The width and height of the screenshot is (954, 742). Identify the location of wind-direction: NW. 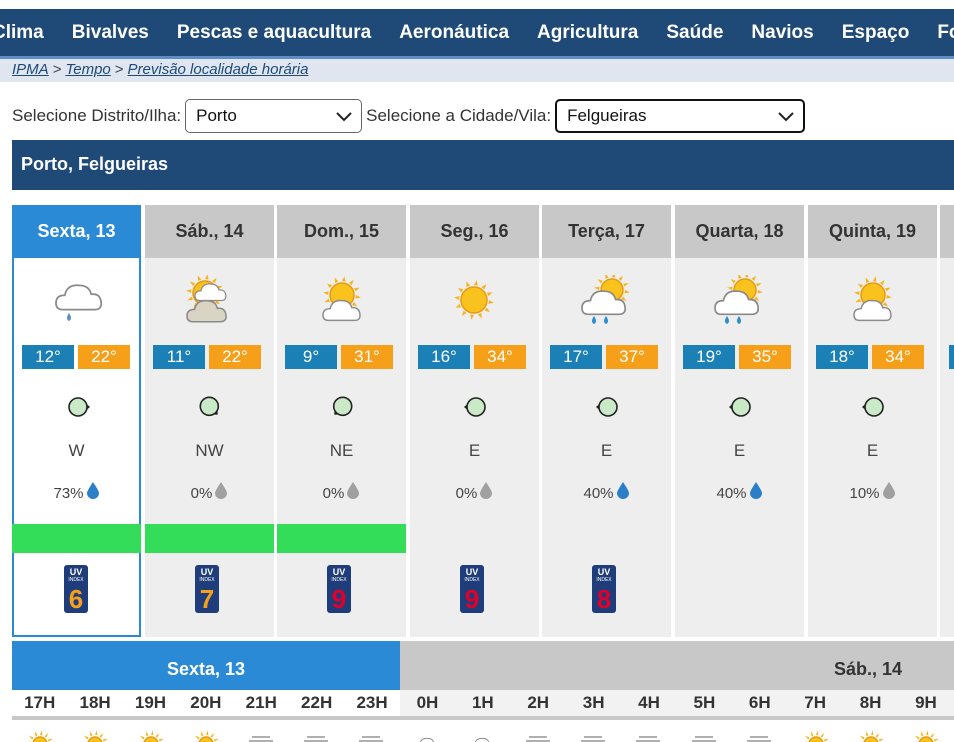
(209, 450).